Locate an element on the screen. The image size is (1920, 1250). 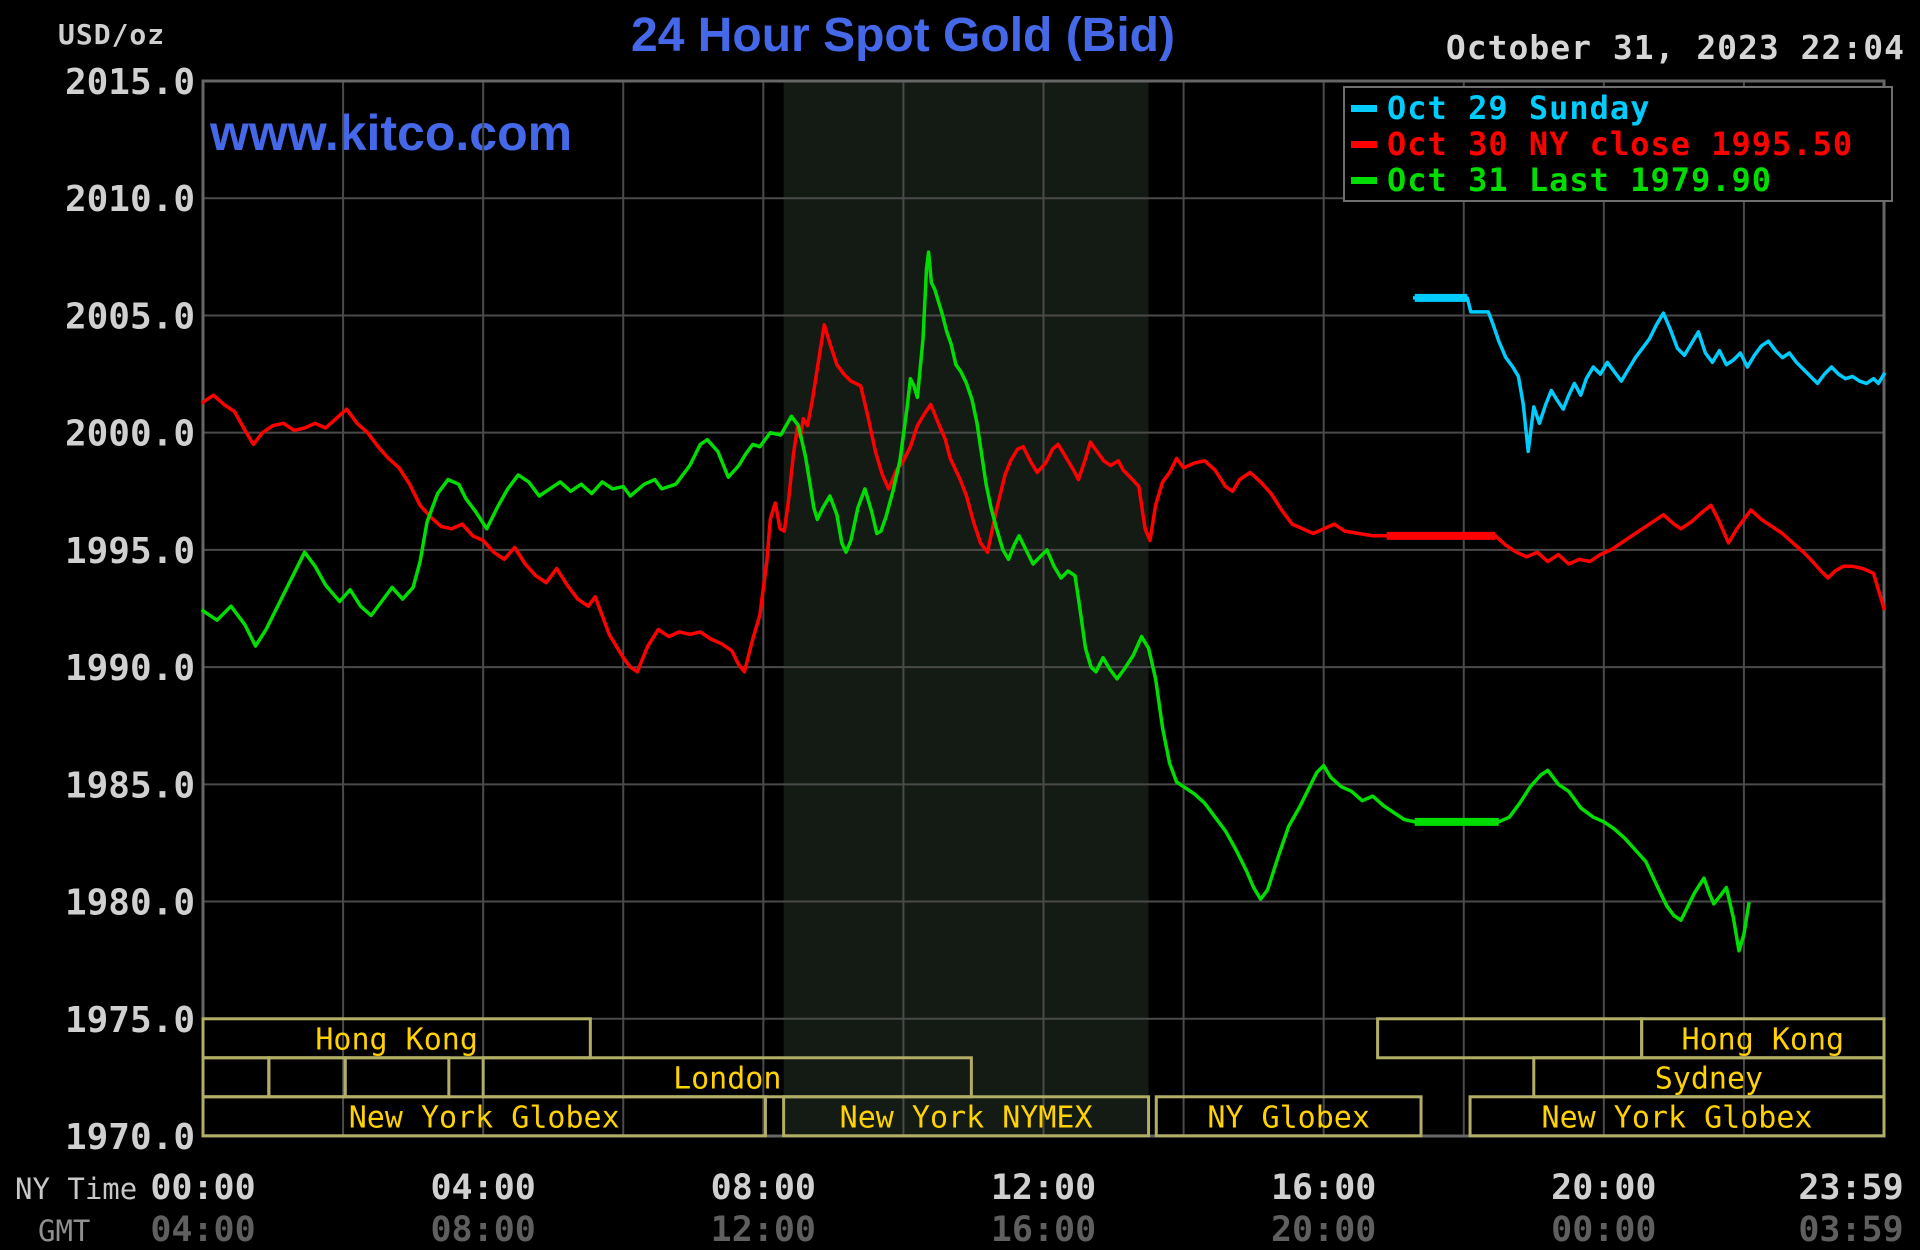
session-label: Sydney is located at coordinates (1709, 1078).